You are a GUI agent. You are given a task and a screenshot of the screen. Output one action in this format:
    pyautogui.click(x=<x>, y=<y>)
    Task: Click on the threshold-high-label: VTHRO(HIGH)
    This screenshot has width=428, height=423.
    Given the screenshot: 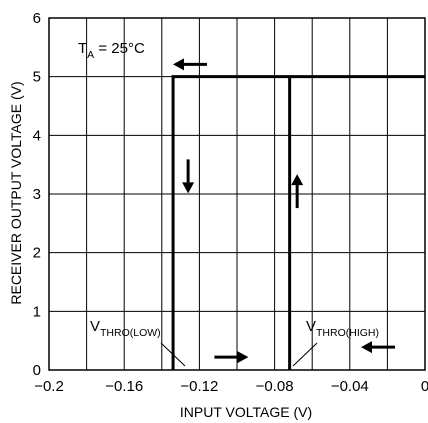 What is the action you would take?
    pyautogui.click(x=342, y=328)
    